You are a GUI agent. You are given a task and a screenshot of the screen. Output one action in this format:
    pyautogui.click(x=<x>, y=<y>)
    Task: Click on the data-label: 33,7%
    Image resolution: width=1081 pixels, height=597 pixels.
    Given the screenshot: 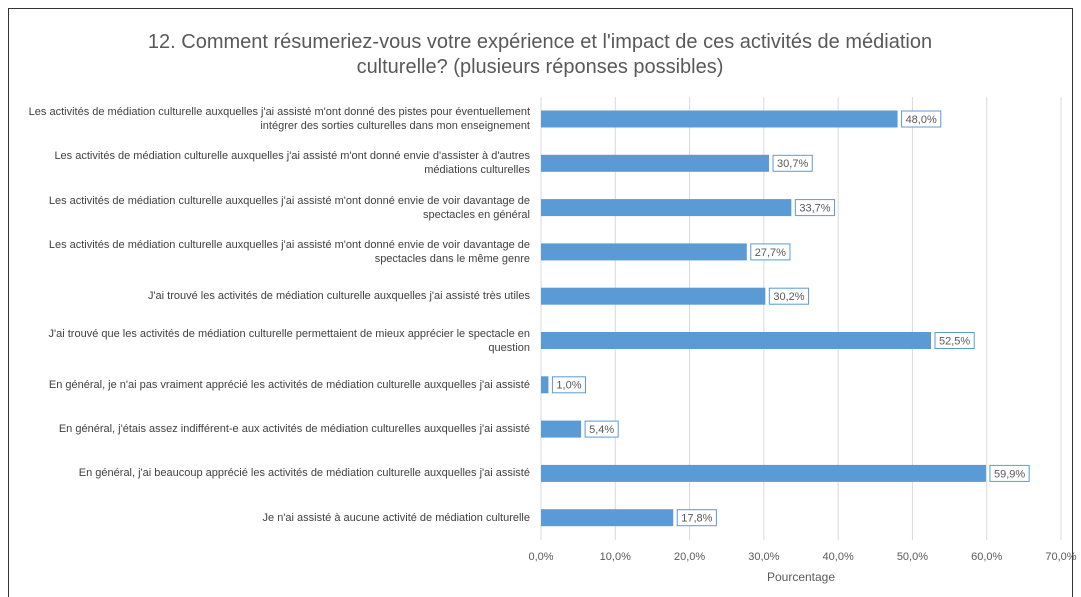 What is the action you would take?
    pyautogui.click(x=814, y=209)
    